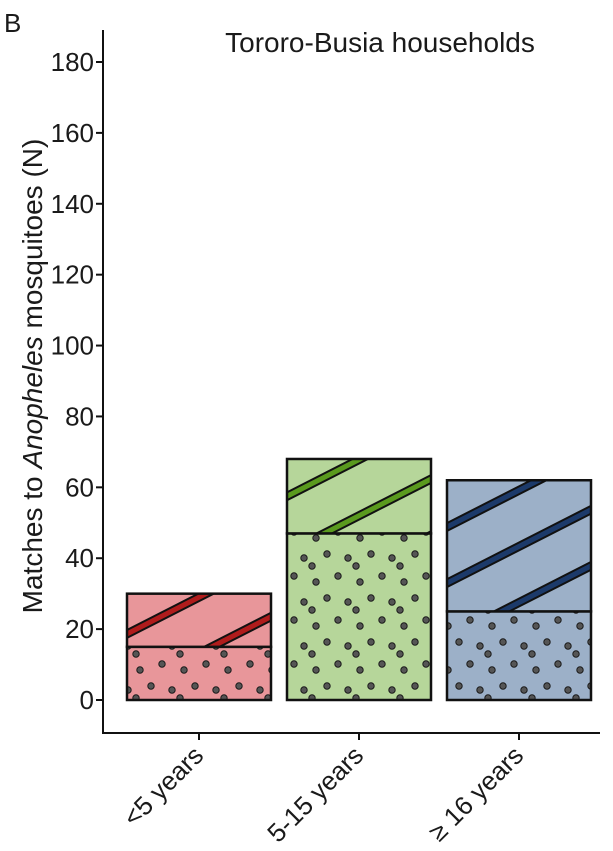  What do you see at coordinates (72, 346) in the screenshot?
I see `y-tick-label: 100` at bounding box center [72, 346].